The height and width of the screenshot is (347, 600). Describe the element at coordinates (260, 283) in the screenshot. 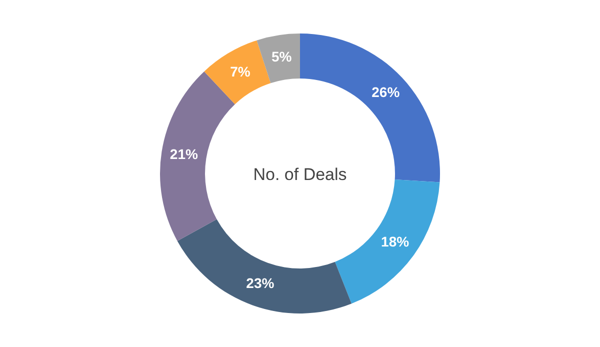

I see `data-label: 23%` at that location.